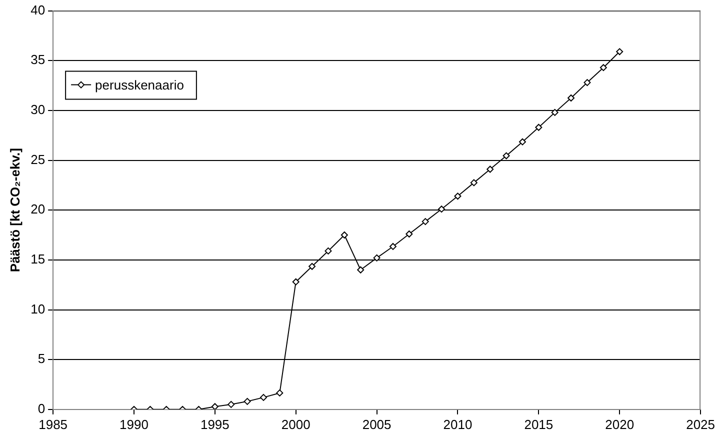 This screenshot has width=718, height=436. What do you see at coordinates (42, 408) in the screenshot?
I see `y-tick-label: 0` at bounding box center [42, 408].